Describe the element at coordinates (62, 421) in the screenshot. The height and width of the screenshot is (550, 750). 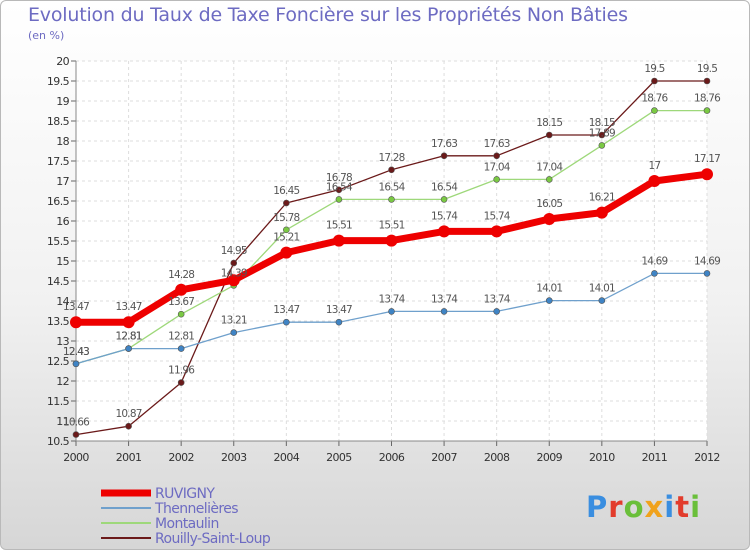
I see `y-tick-label: 11` at that location.